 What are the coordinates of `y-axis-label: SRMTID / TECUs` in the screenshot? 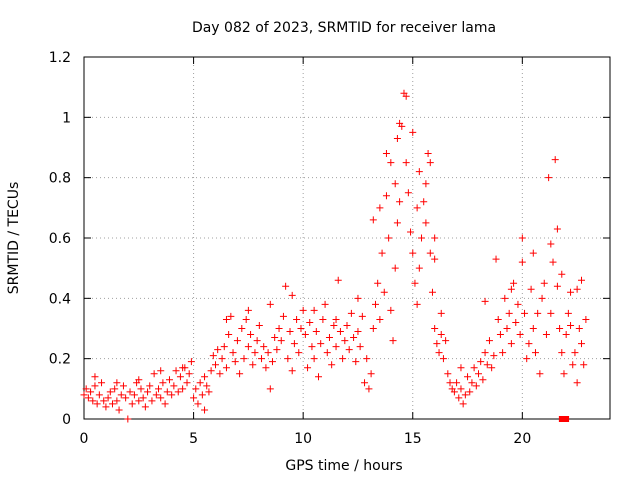 It's located at (14, 238).